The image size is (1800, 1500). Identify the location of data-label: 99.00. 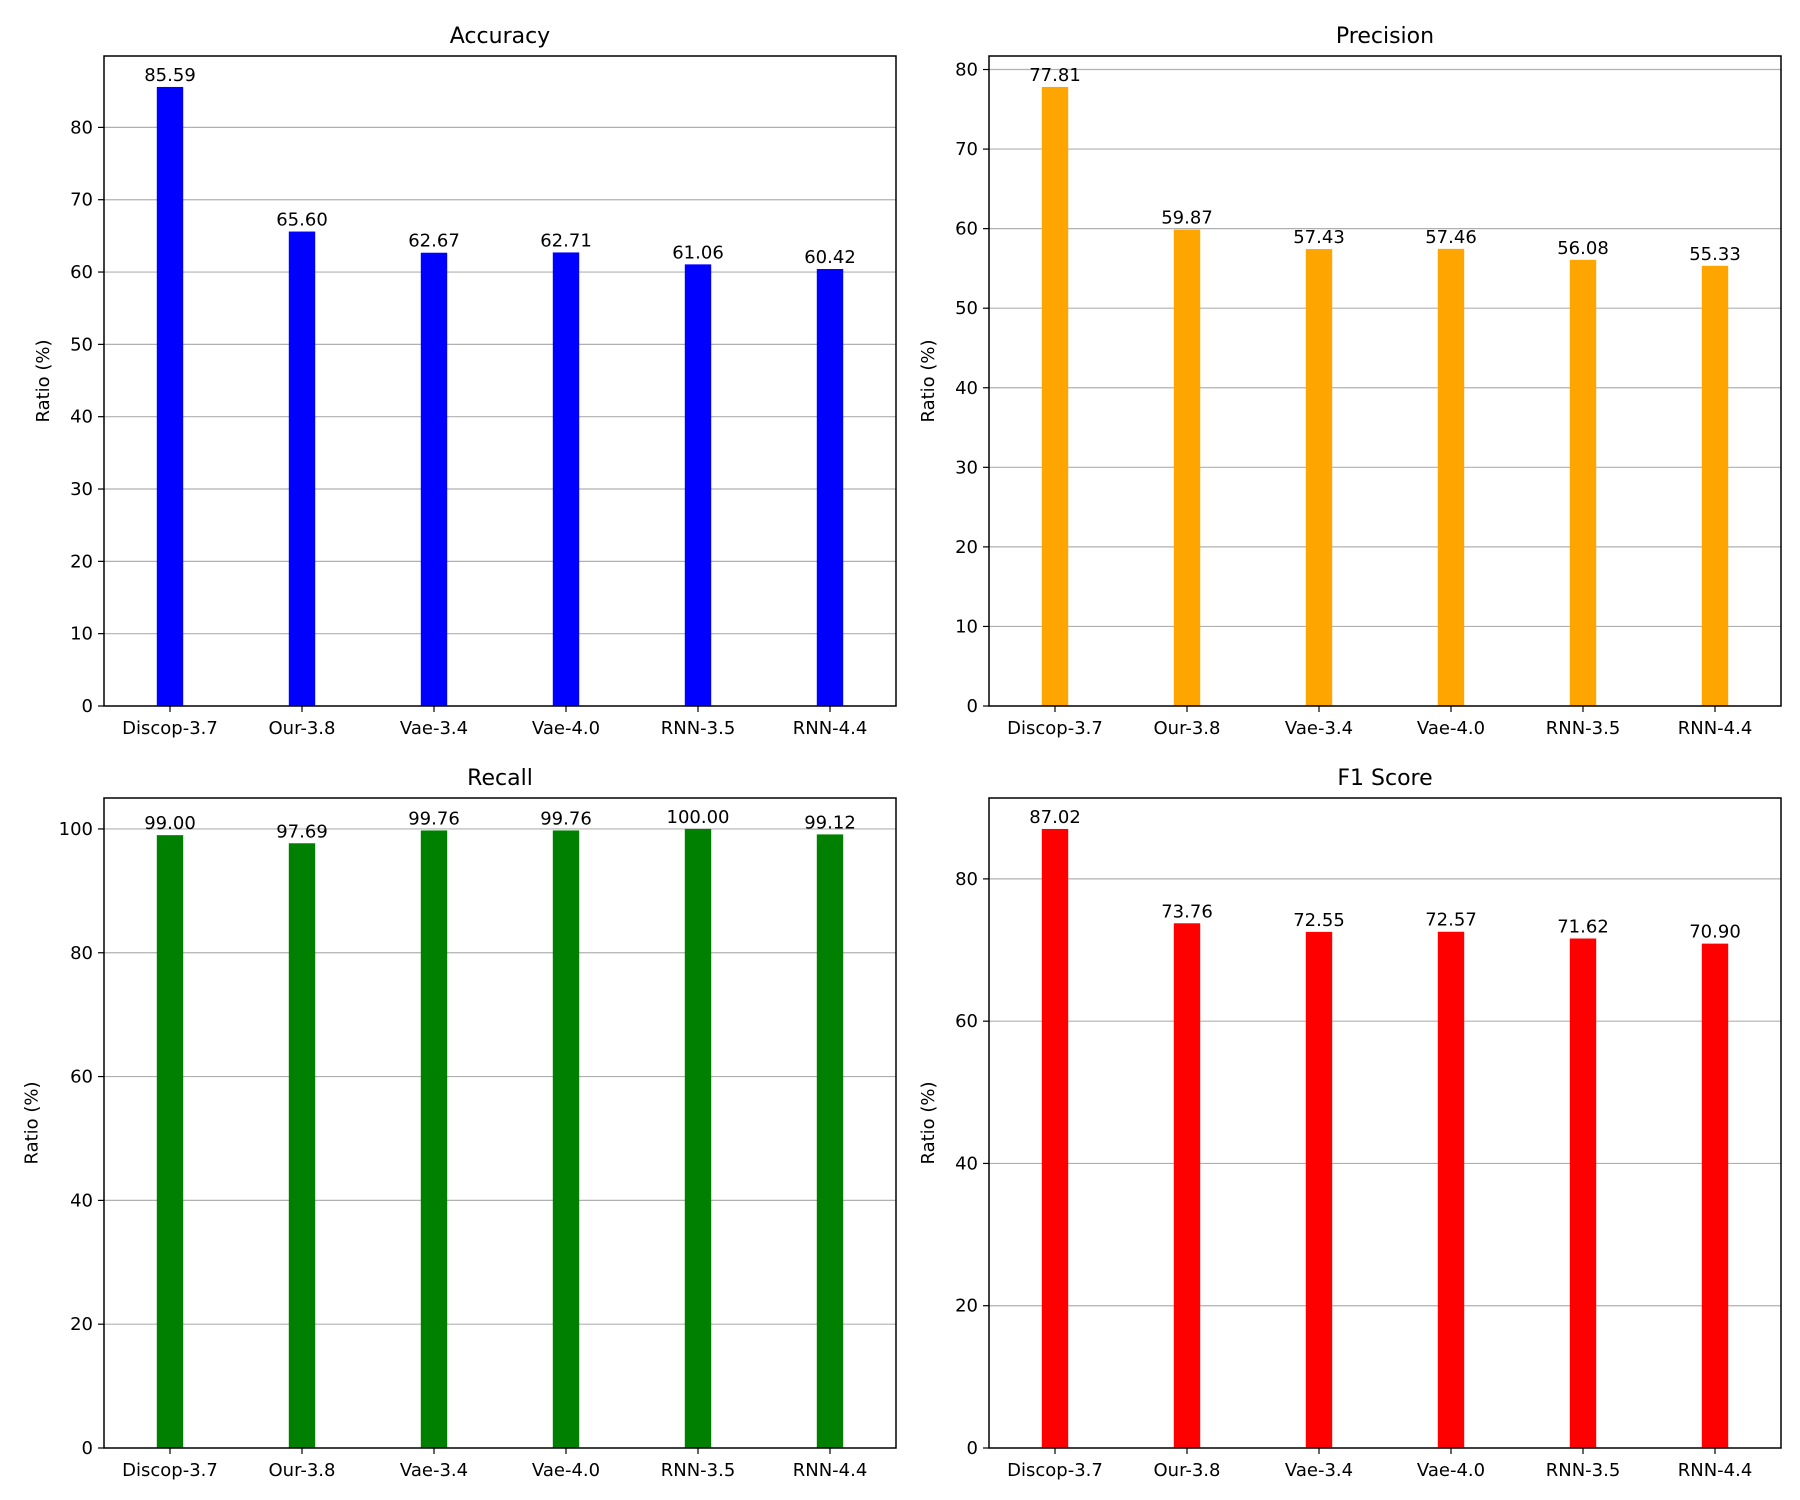
(170, 823).